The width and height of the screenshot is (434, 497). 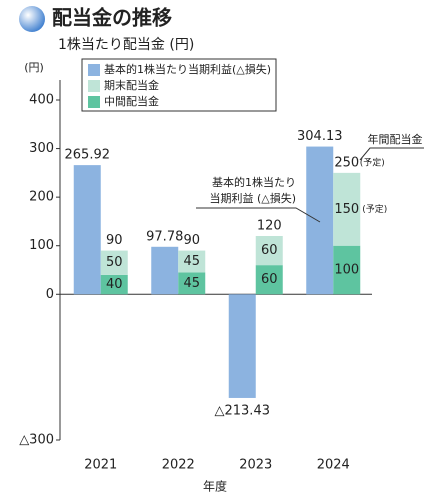 What do you see at coordinates (346, 162) in the screenshot?
I see `total-label: 250` at bounding box center [346, 162].